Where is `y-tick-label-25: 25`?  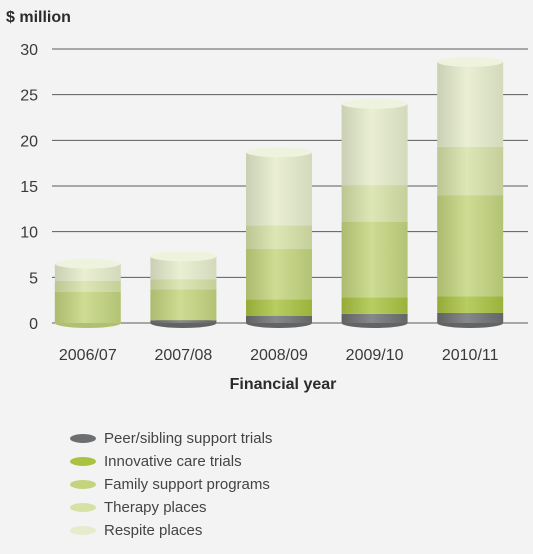 y-tick-label-25: 25 is located at coordinates (29, 96).